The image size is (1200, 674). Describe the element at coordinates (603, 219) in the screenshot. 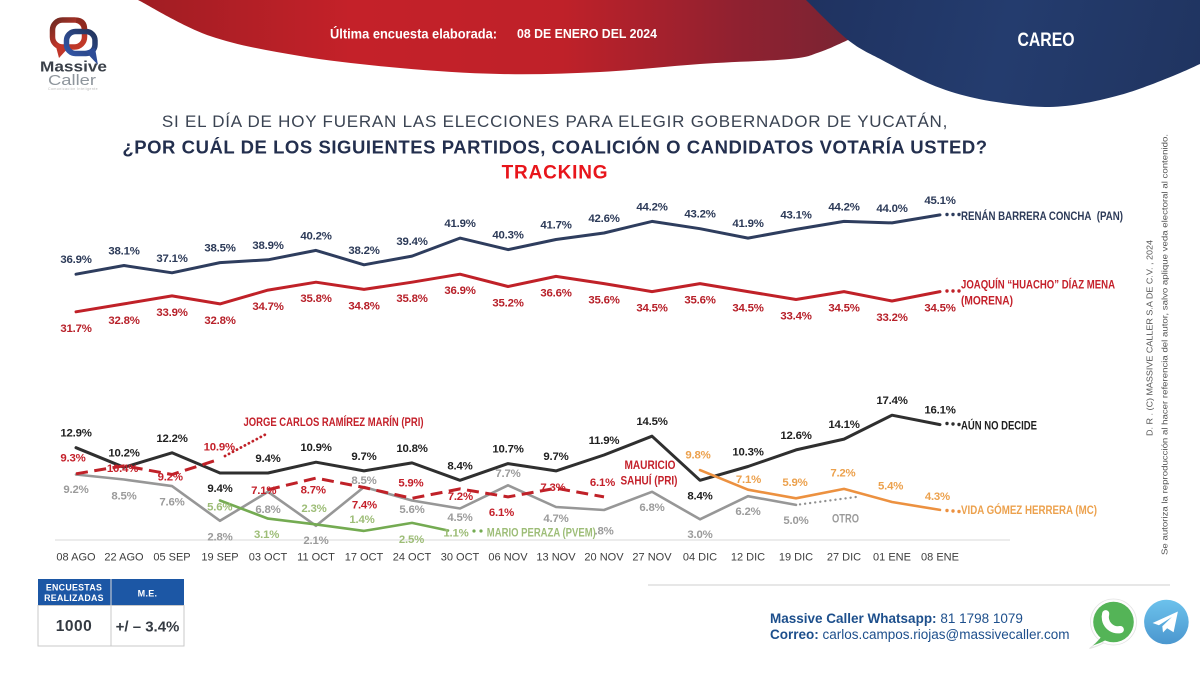

I see `svg-text: 42.6%` at that location.